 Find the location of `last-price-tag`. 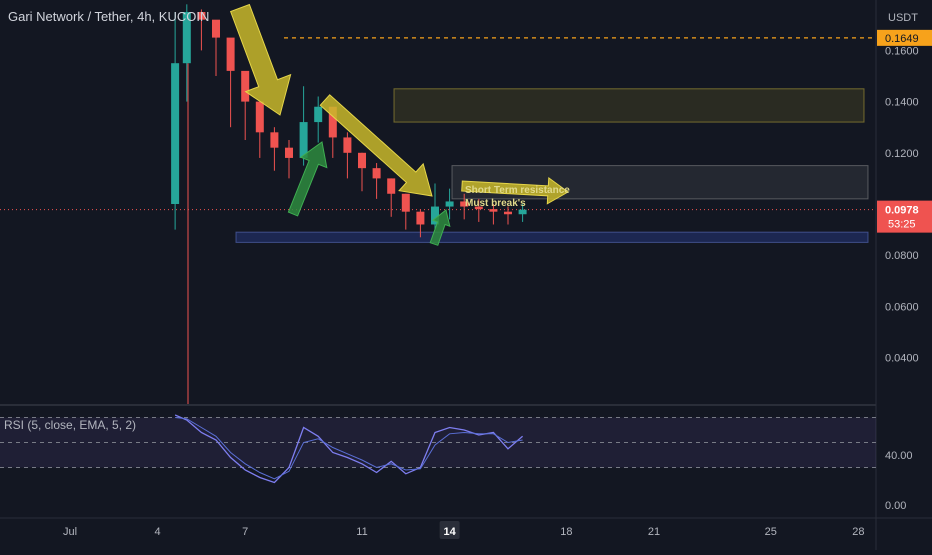

last-price-tag is located at coordinates (904, 216).